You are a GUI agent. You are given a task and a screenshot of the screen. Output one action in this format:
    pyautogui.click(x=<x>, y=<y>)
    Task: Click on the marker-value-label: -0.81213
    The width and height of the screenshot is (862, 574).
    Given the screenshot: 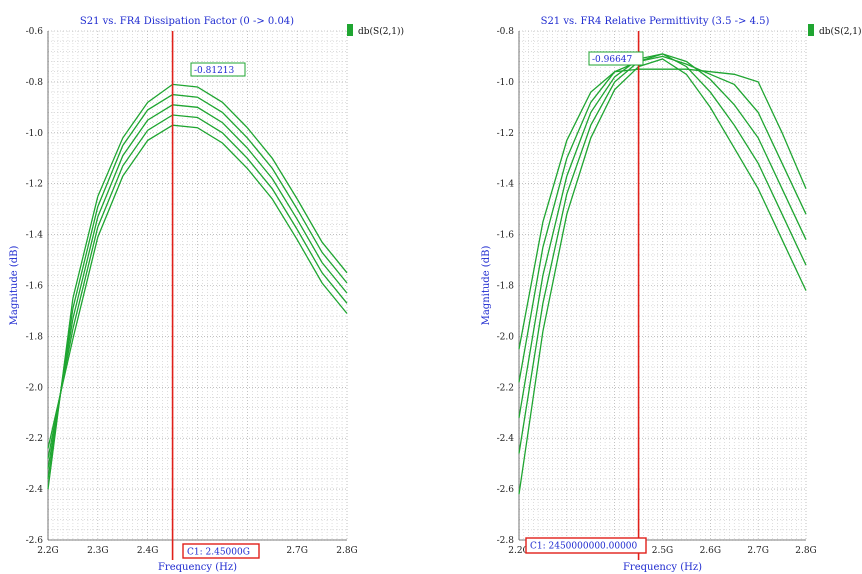 What is the action you would take?
    pyautogui.click(x=214, y=71)
    